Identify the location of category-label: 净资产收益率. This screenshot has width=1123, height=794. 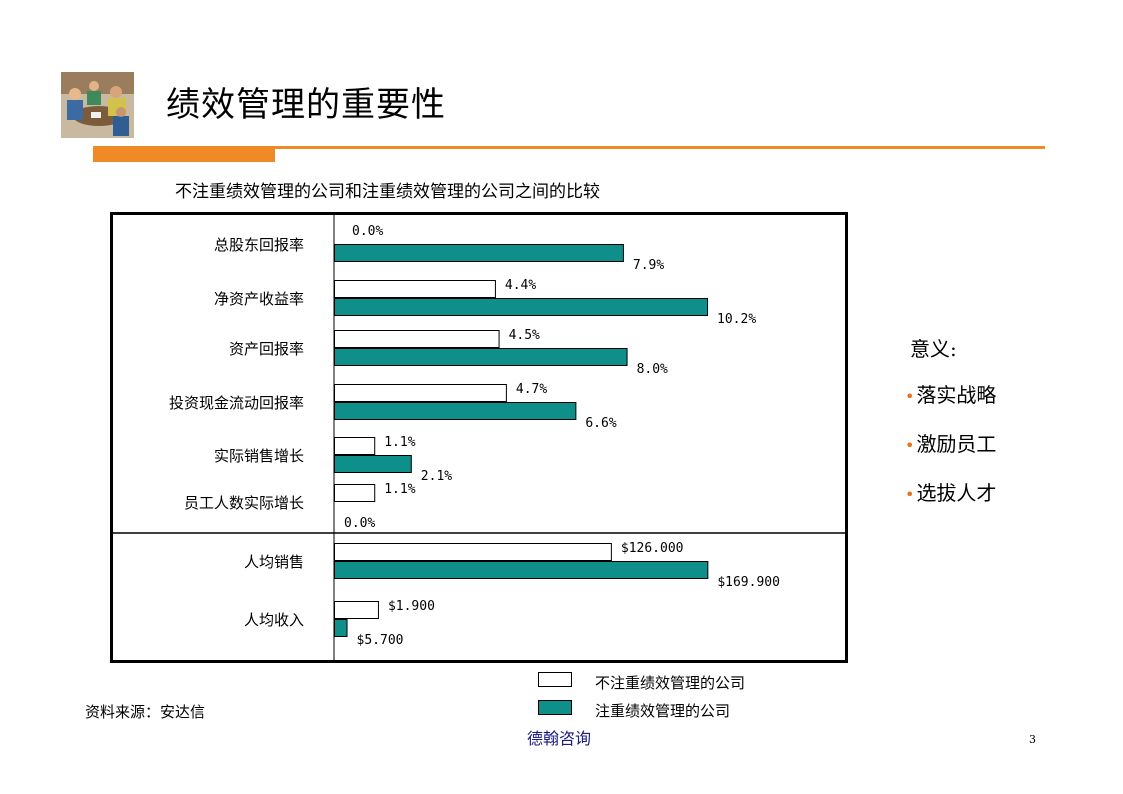
(259, 299).